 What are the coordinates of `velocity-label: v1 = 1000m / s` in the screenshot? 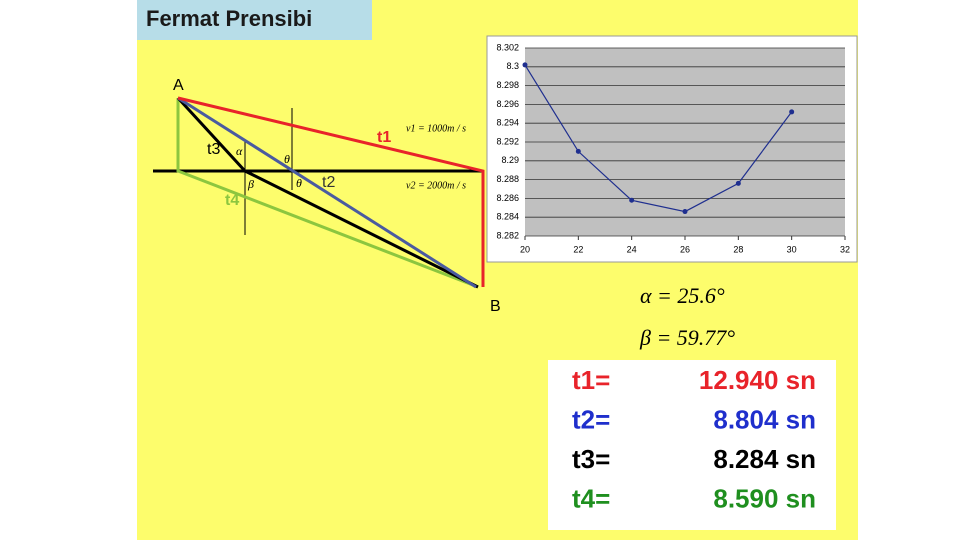 It's located at (436, 128).